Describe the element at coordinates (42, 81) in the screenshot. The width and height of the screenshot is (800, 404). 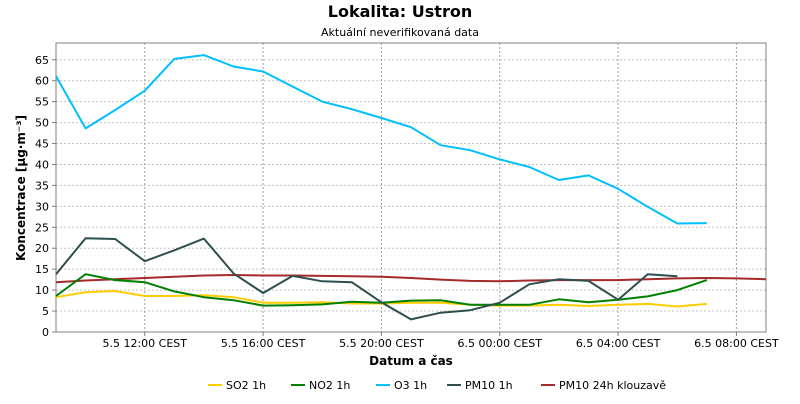
I see `y-tick-label: 60` at that location.